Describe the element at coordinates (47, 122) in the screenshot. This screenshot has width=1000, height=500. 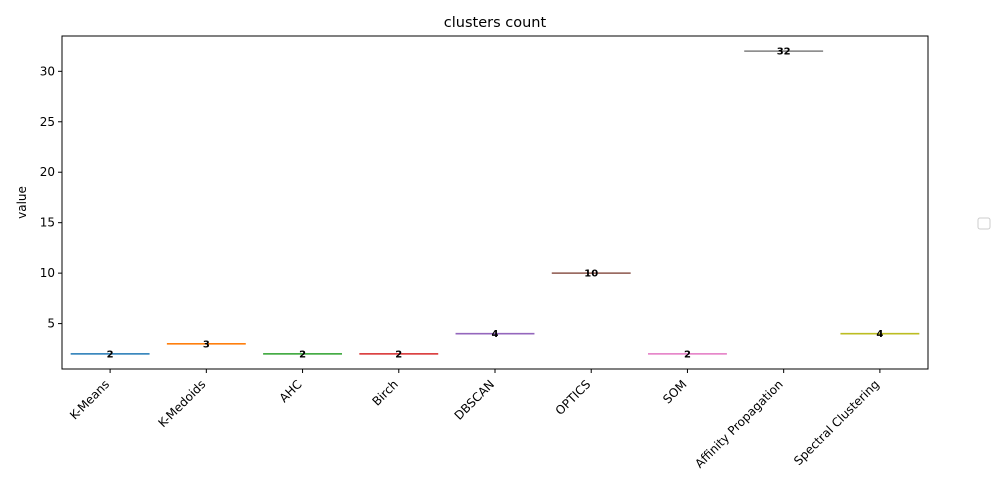
I see `y-tick-label: 25` at that location.